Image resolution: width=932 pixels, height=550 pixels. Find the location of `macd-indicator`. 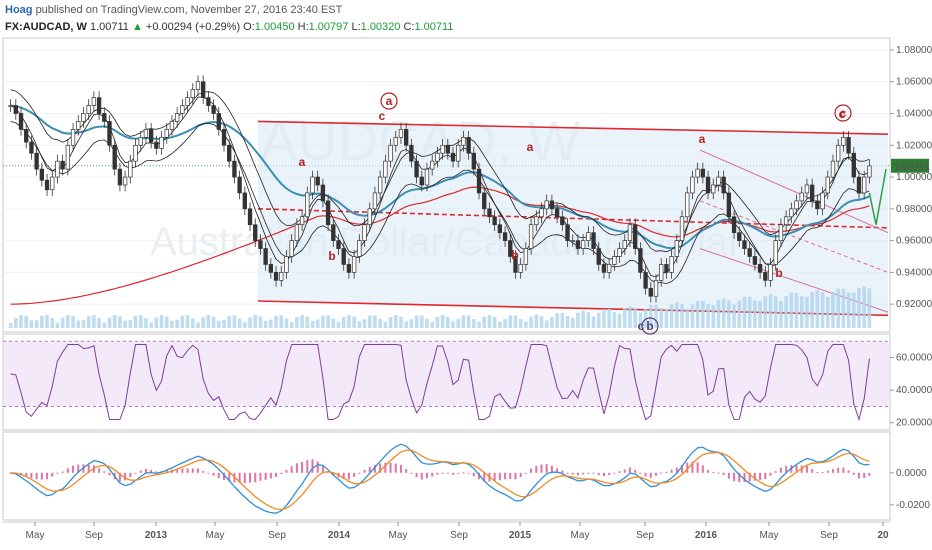

macd-indicator is located at coordinates (440, 478).